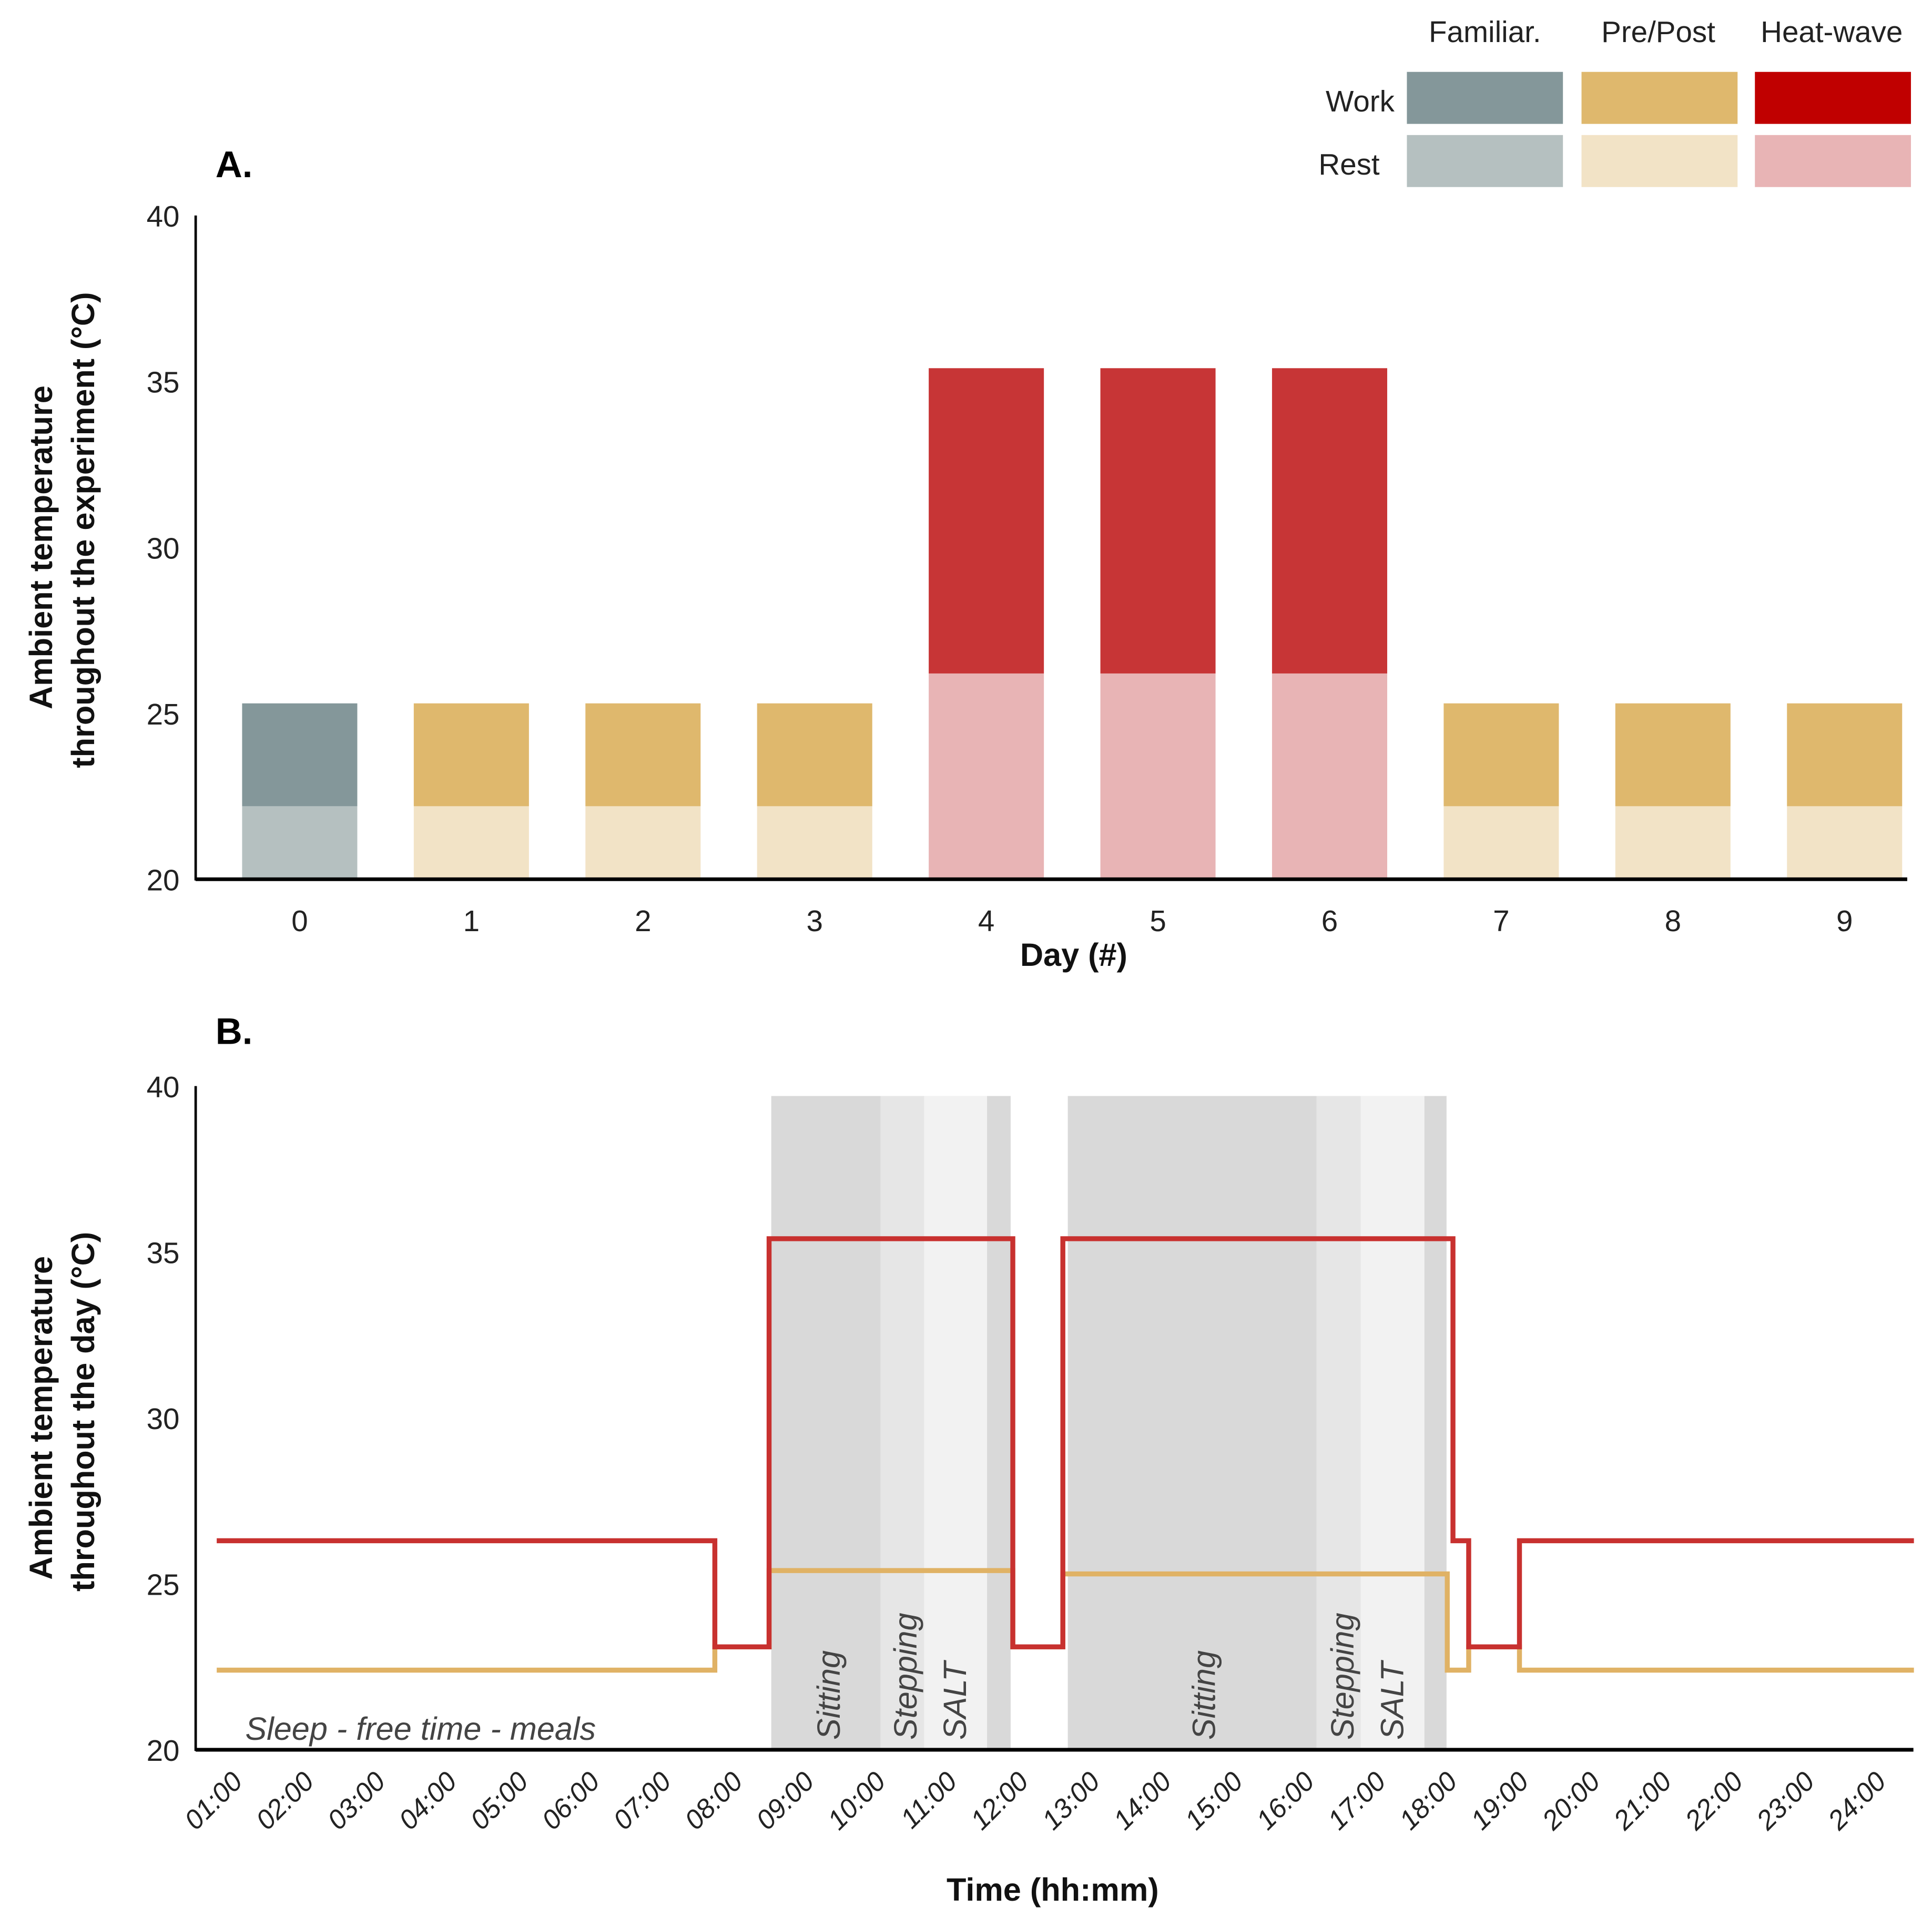 This screenshot has width=1932, height=1917. I want to click on x-tick-label: 07:00, so click(642, 1801).